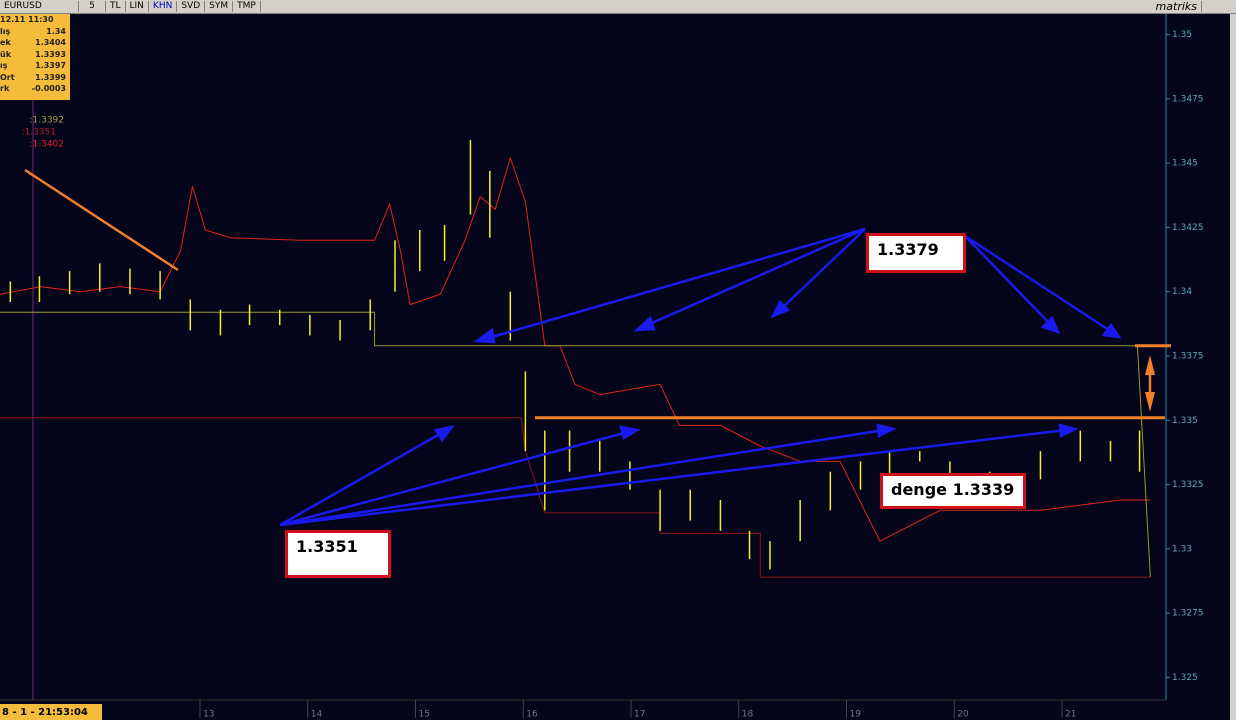  I want to click on info-label: ük, so click(6, 54).